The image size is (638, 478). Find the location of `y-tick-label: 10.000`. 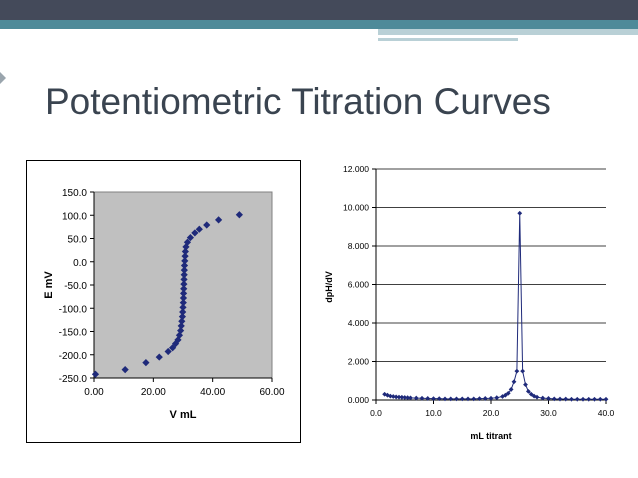

y-tick-label: 10.000 is located at coordinates (356, 208).